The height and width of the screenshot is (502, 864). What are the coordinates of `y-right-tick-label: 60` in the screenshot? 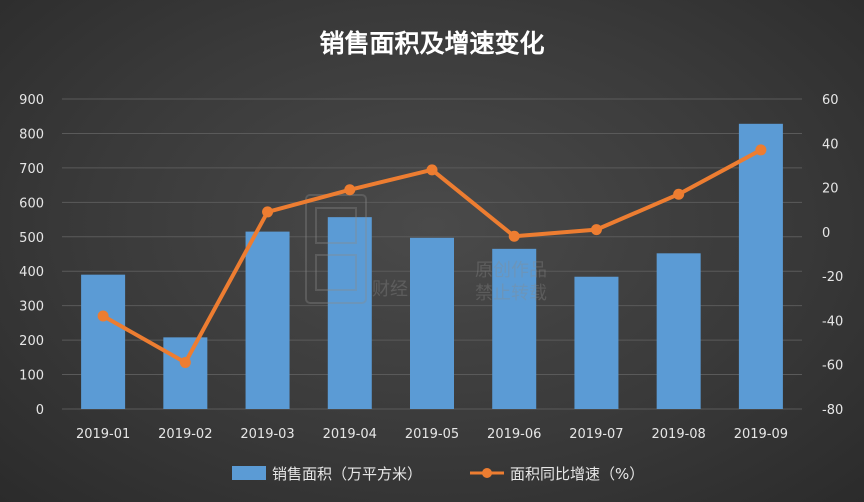 It's located at (830, 100).